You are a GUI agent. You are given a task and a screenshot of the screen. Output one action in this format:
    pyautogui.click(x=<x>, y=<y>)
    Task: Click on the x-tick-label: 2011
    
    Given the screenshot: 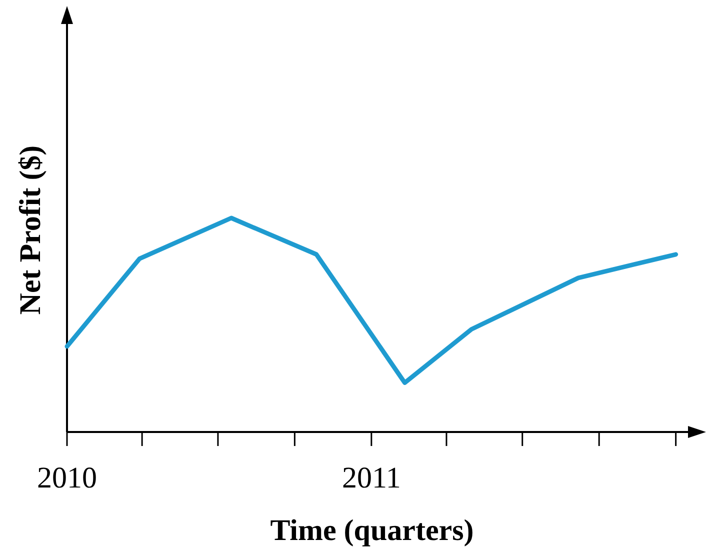 What is the action you would take?
    pyautogui.click(x=371, y=477)
    